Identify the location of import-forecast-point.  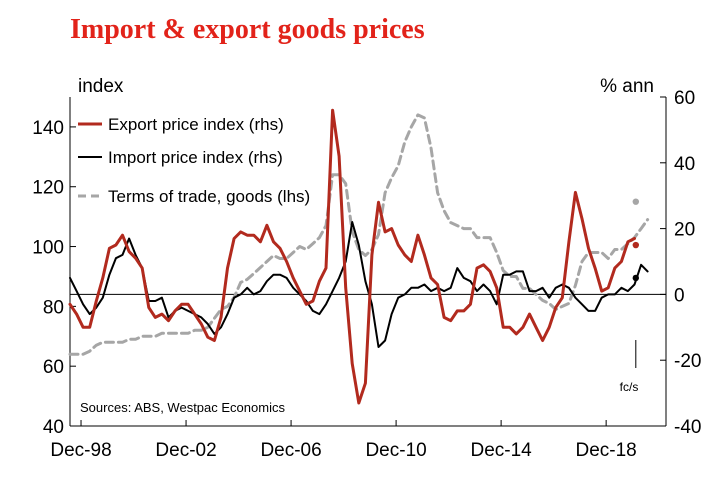
(636, 278).